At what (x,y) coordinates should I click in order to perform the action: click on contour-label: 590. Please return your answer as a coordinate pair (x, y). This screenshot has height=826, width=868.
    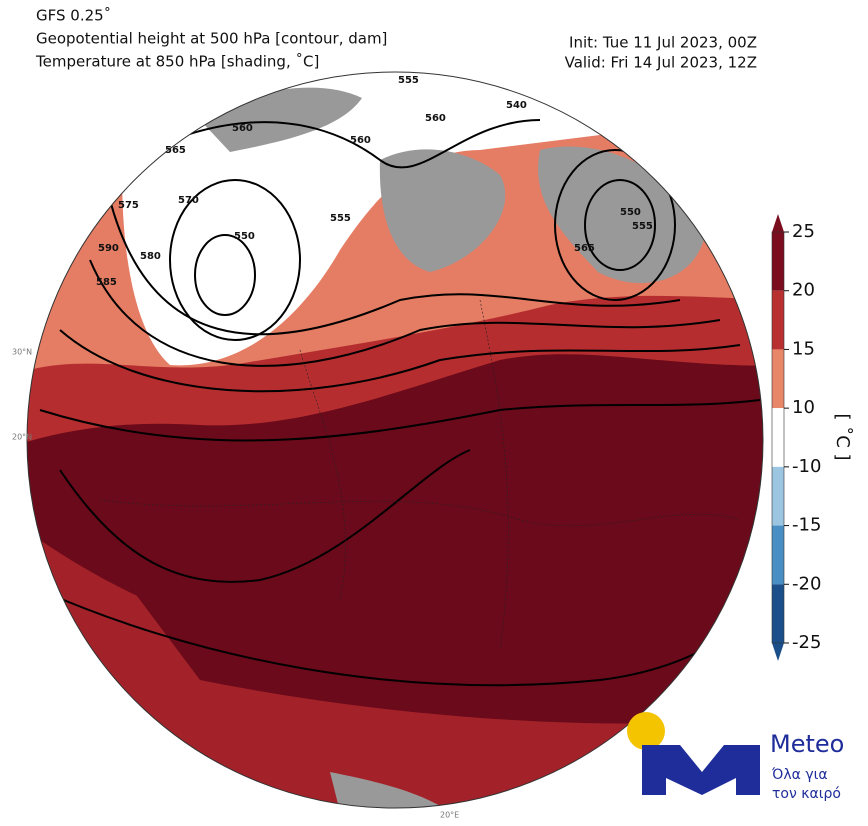
    Looking at the image, I should click on (108, 248).